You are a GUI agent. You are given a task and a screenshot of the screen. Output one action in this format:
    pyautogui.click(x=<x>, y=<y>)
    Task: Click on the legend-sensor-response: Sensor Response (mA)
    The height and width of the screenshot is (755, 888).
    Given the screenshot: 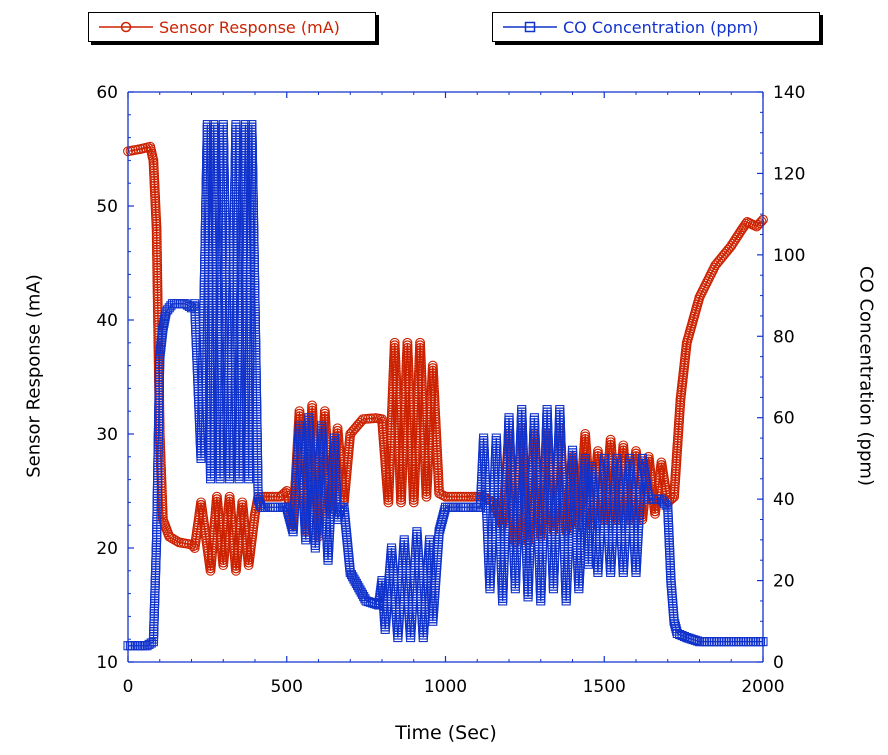 What is the action you would take?
    pyautogui.click(x=232, y=27)
    